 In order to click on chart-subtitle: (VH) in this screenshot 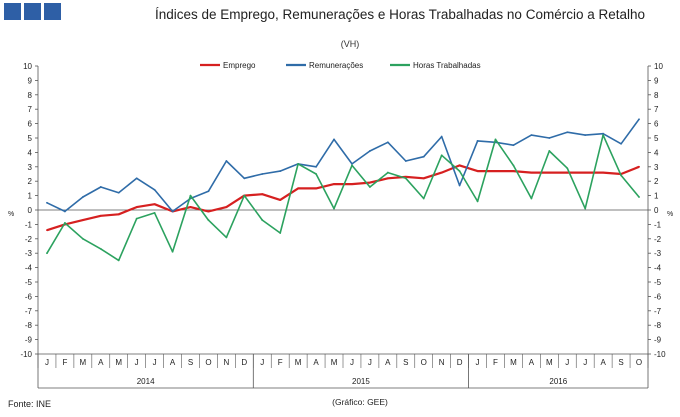, I will do `click(340, 44)`.